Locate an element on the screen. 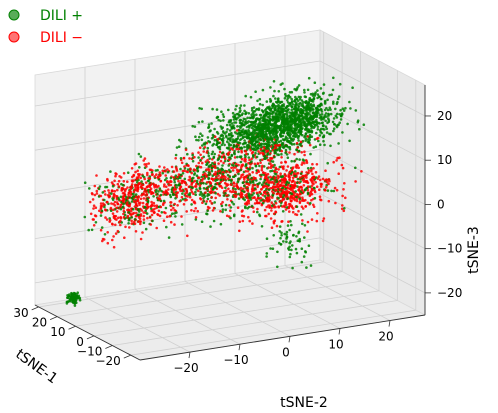 The image size is (498, 413). z-tick-label: 10 is located at coordinates (444, 160).